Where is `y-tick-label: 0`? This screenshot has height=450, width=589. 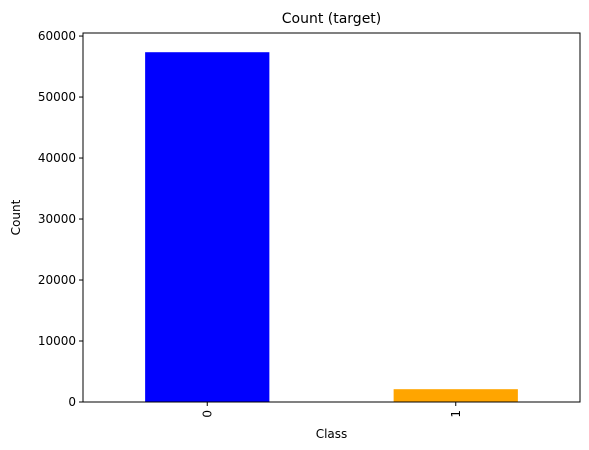 y-tick-label: 0 is located at coordinates (72, 402).